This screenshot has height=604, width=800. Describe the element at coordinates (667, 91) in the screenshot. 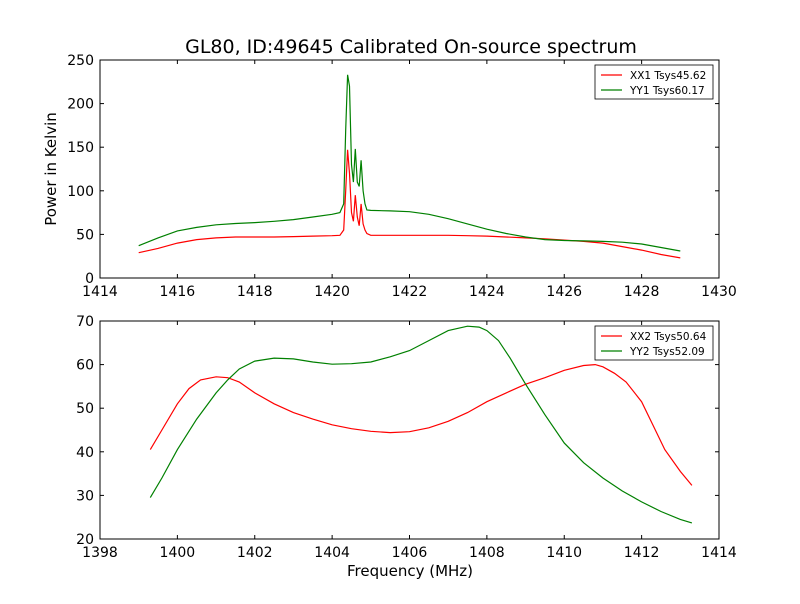

I see `legend-label: YY1 Tsys60.17` at that location.